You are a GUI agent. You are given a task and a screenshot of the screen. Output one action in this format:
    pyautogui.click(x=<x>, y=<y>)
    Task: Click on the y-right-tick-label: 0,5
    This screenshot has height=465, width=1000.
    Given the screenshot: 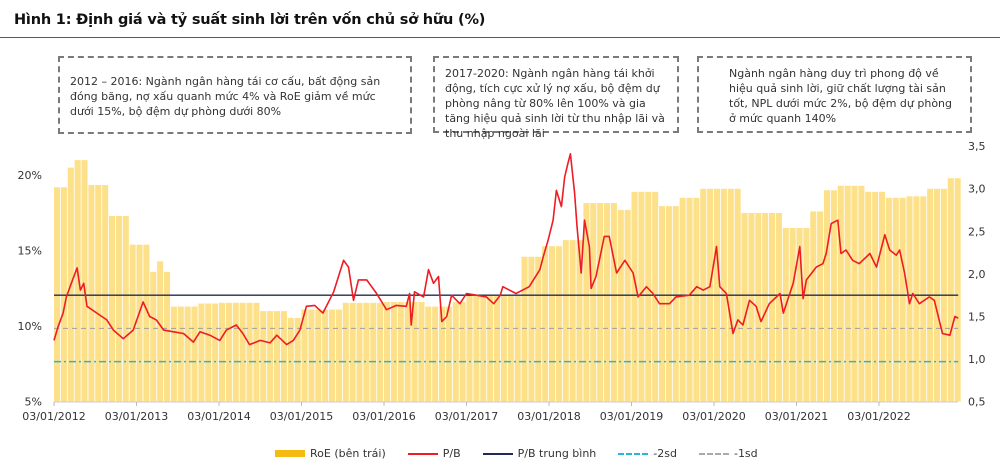 What is the action you would take?
    pyautogui.click(x=977, y=402)
    